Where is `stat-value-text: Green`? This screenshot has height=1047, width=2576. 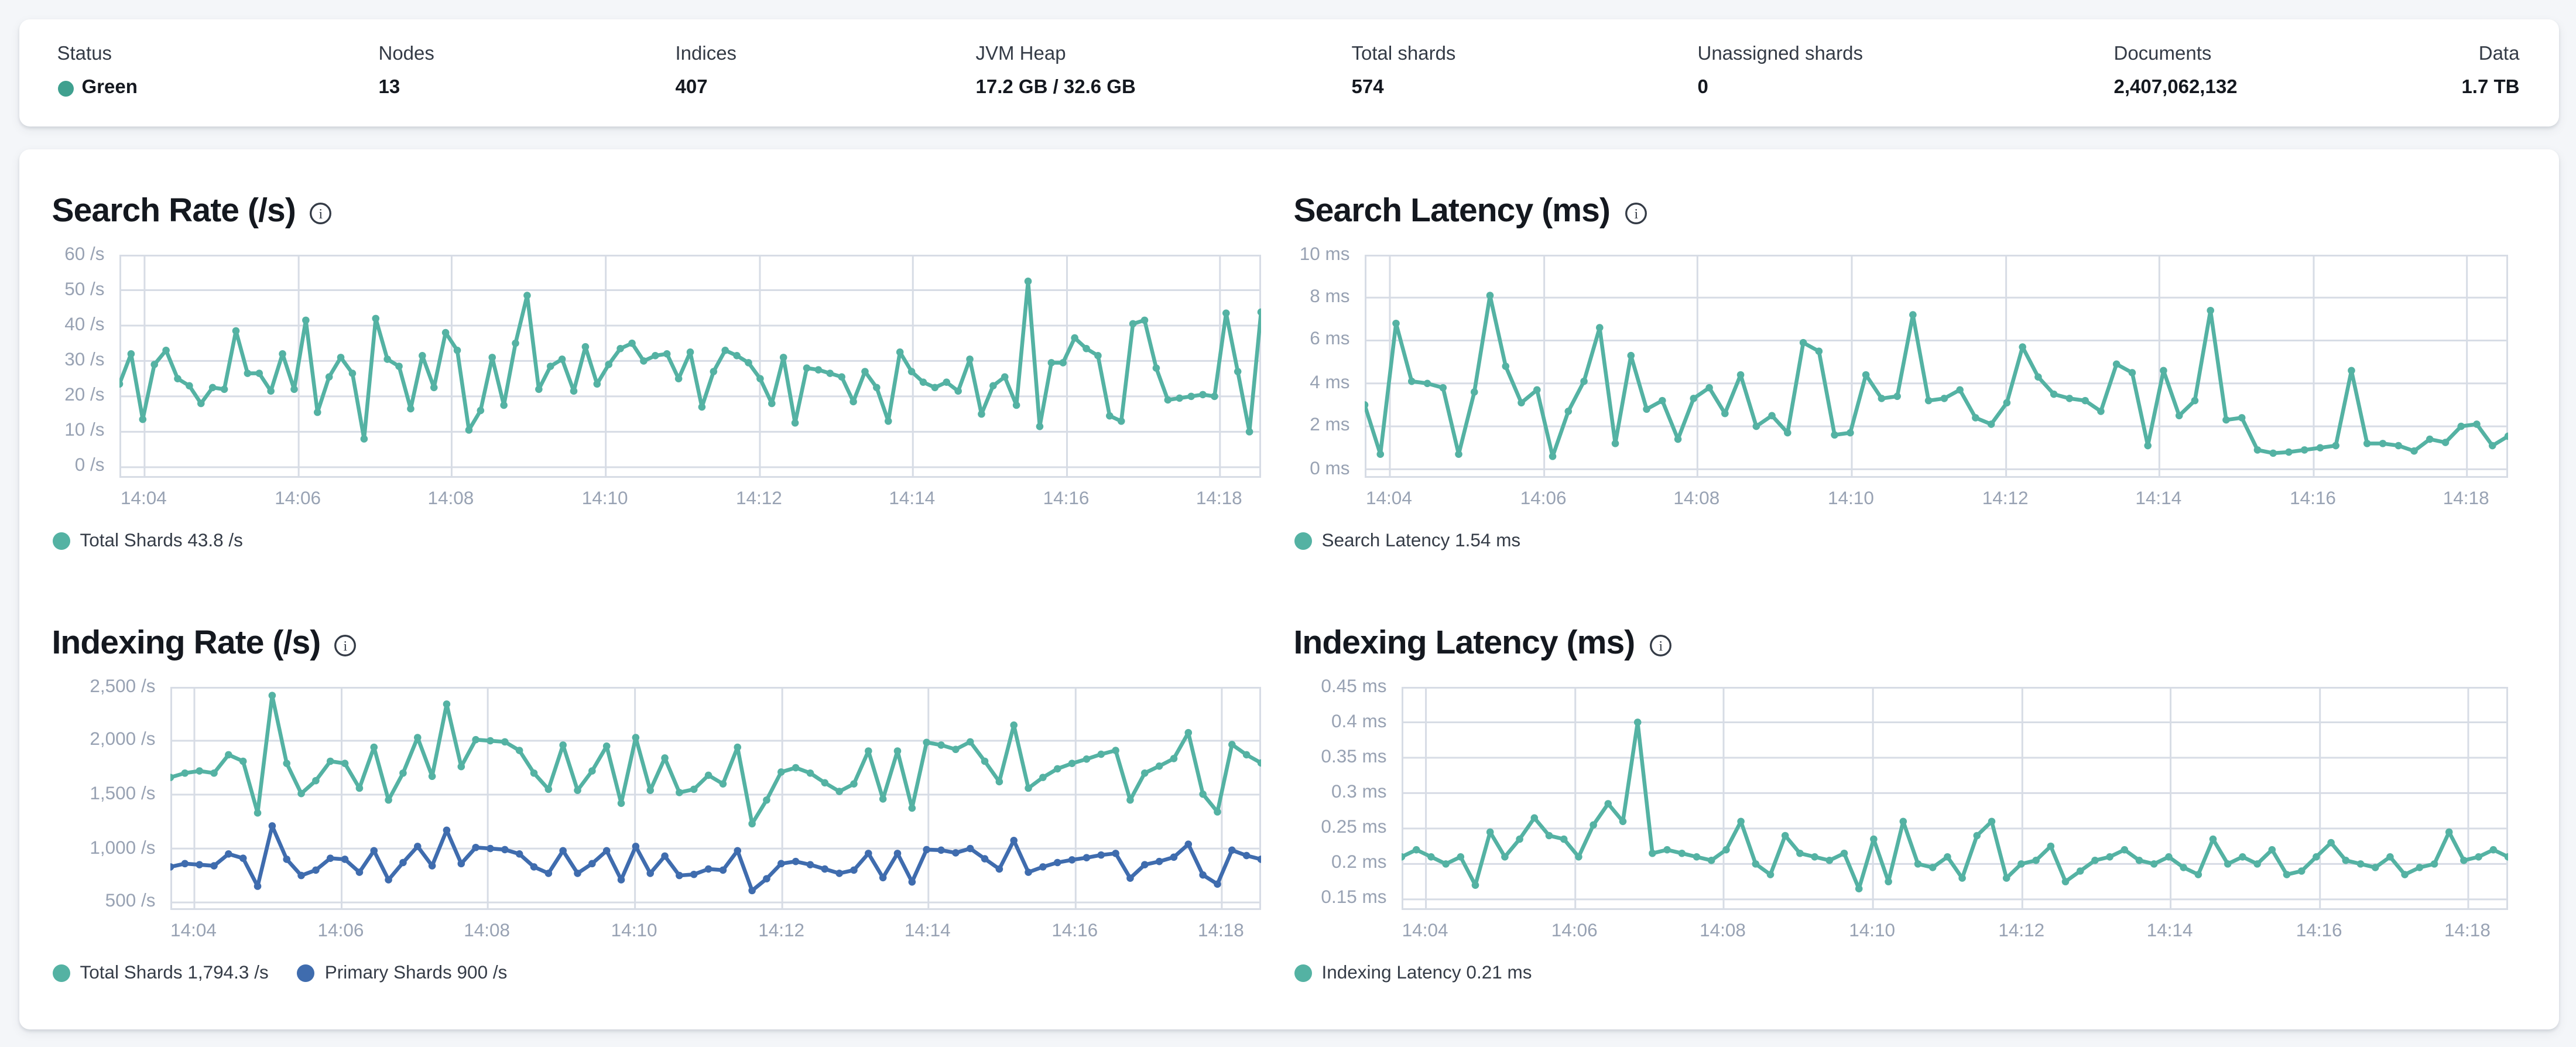
stat-value-text: Green is located at coordinates (109, 87).